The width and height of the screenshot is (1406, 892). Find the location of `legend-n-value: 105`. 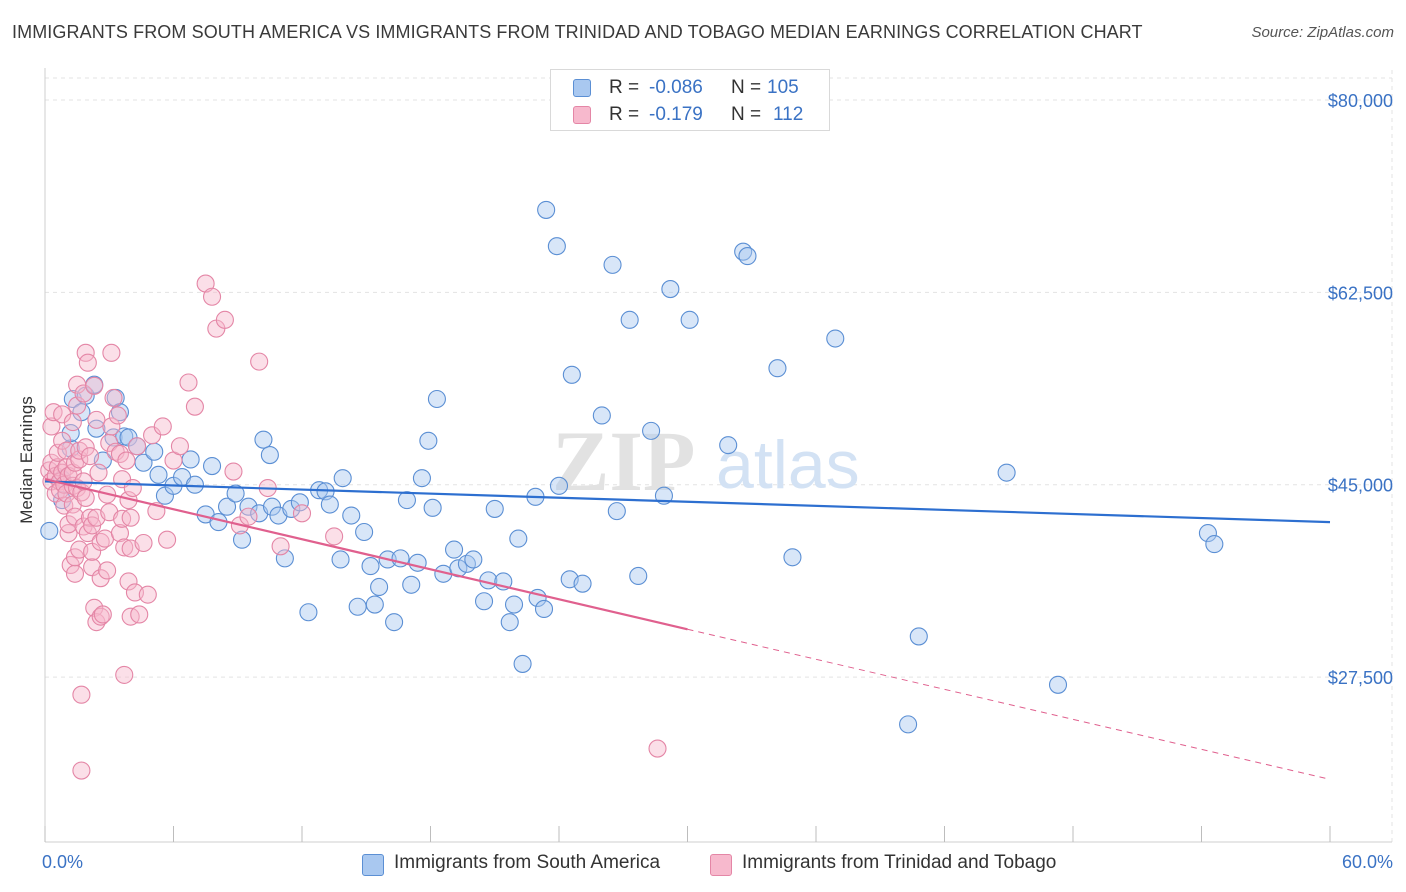

legend-n-value: 105 is located at coordinates (783, 87).